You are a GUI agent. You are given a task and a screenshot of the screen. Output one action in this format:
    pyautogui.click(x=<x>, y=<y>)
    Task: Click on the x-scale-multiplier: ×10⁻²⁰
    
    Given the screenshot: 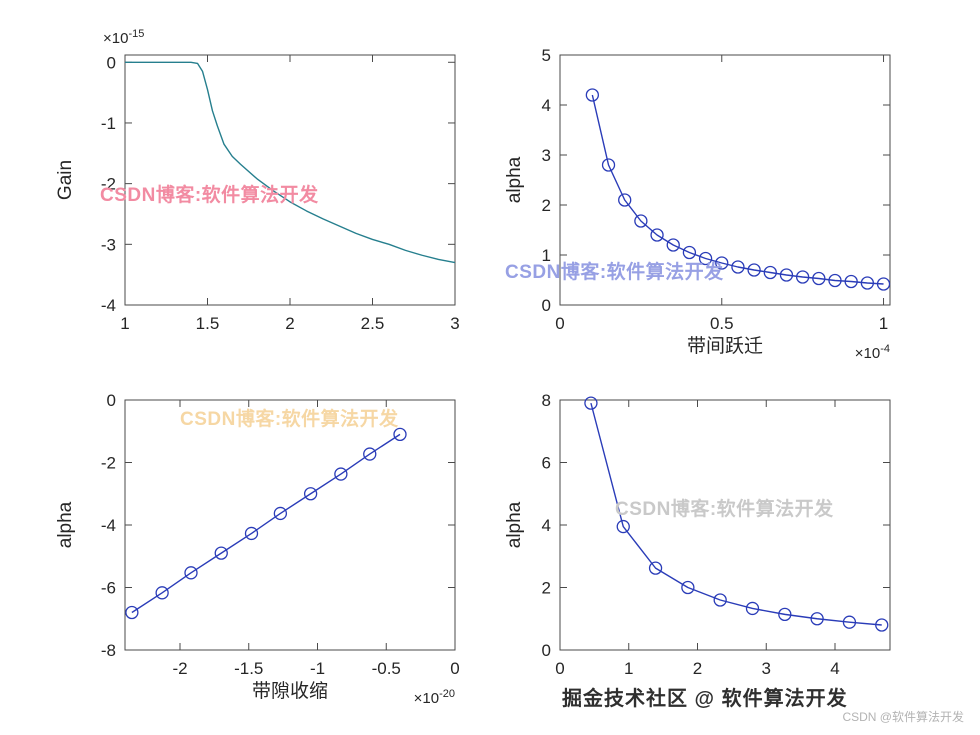 What is the action you would take?
    pyautogui.click(x=434, y=697)
    